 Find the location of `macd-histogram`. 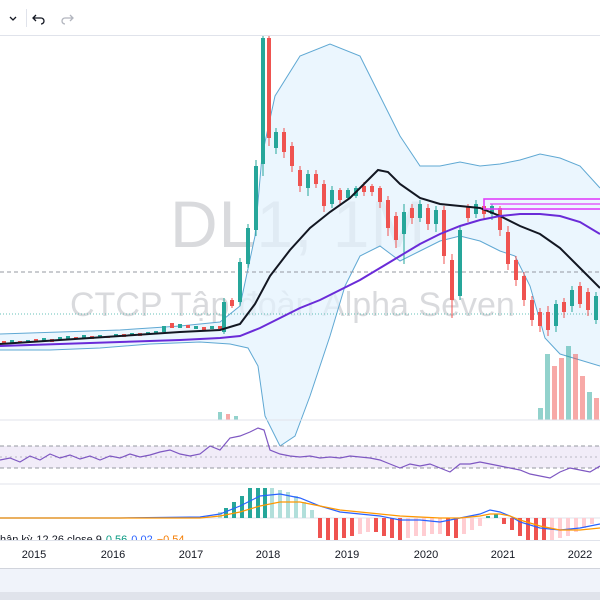

macd-histogram is located at coordinates (406, 515).